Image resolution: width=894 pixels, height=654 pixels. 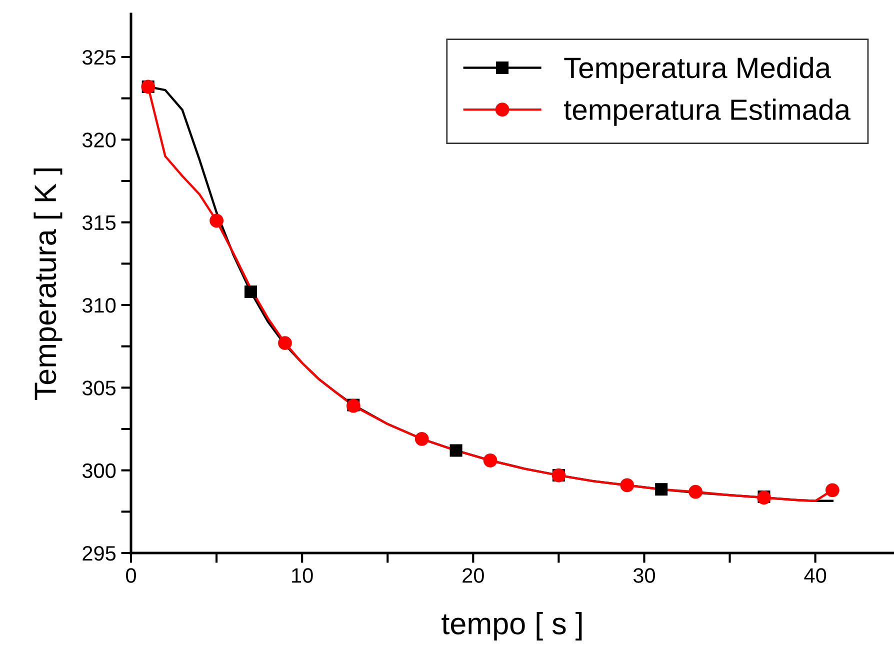 What do you see at coordinates (99, 553) in the screenshot?
I see `y-tick-label: 295` at bounding box center [99, 553].